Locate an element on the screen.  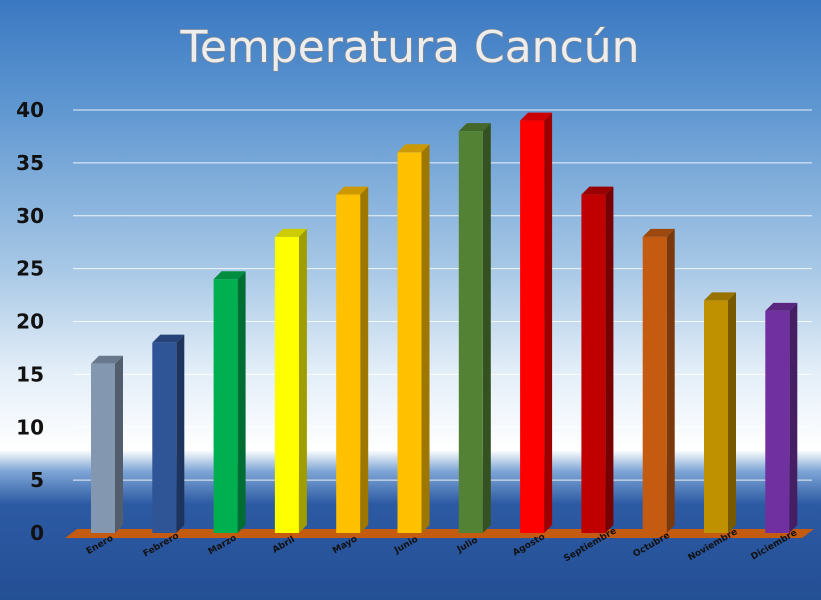
bar-diciembre is located at coordinates (781, 417).